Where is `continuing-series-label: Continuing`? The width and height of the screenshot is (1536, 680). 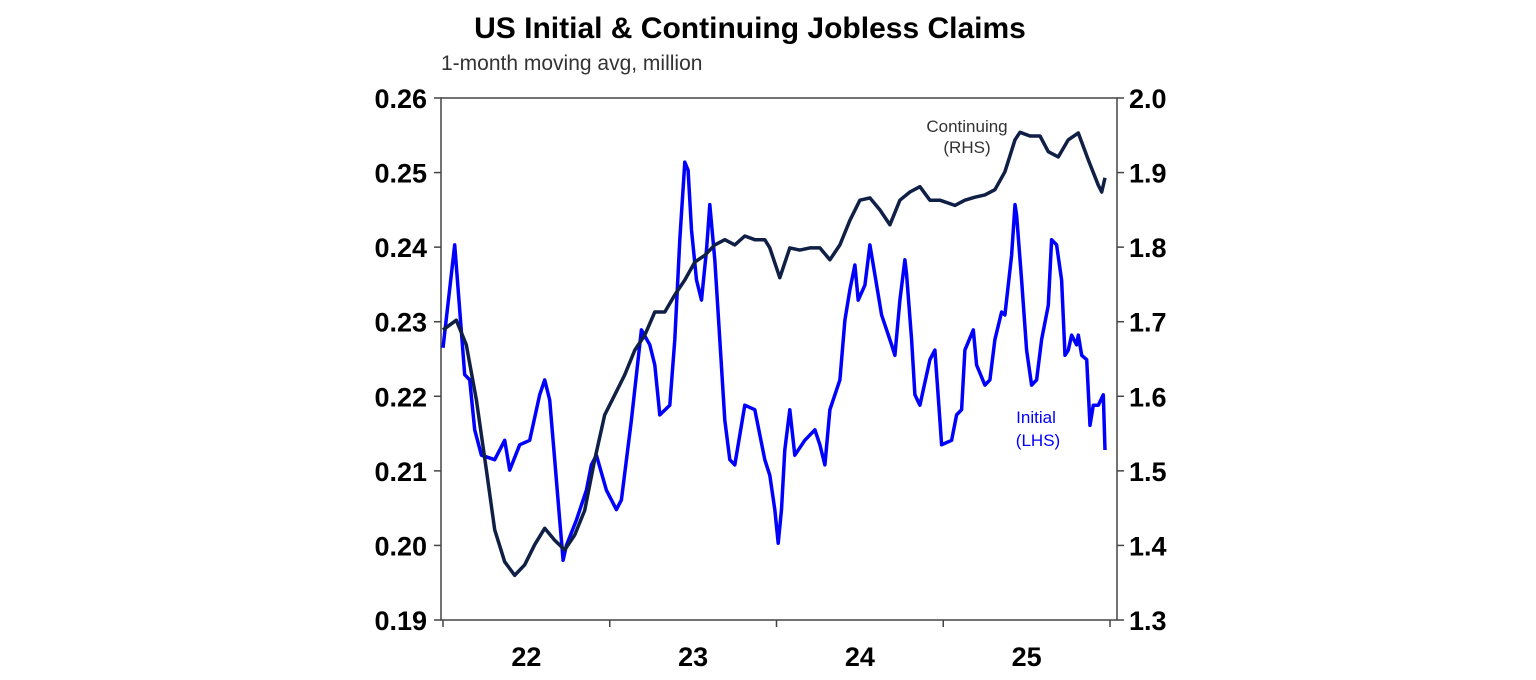 continuing-series-label: Continuing is located at coordinates (966, 126).